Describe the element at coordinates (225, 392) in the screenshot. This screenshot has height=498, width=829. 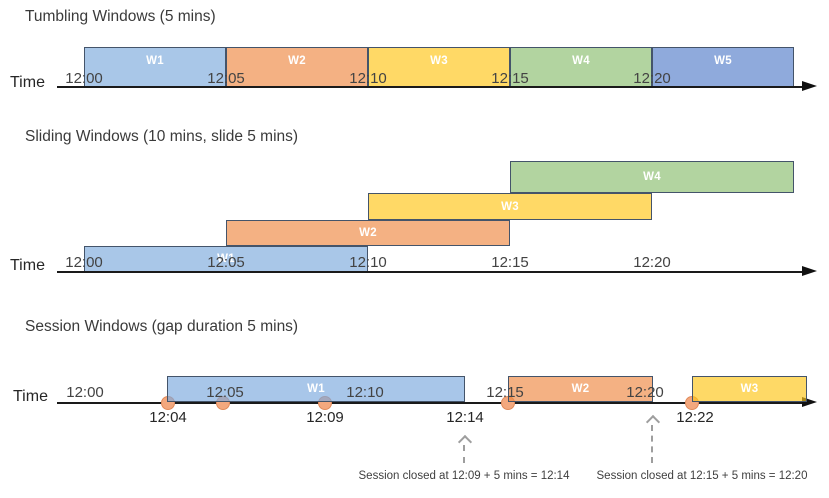
I see `session-tick-1205: 12:05` at that location.